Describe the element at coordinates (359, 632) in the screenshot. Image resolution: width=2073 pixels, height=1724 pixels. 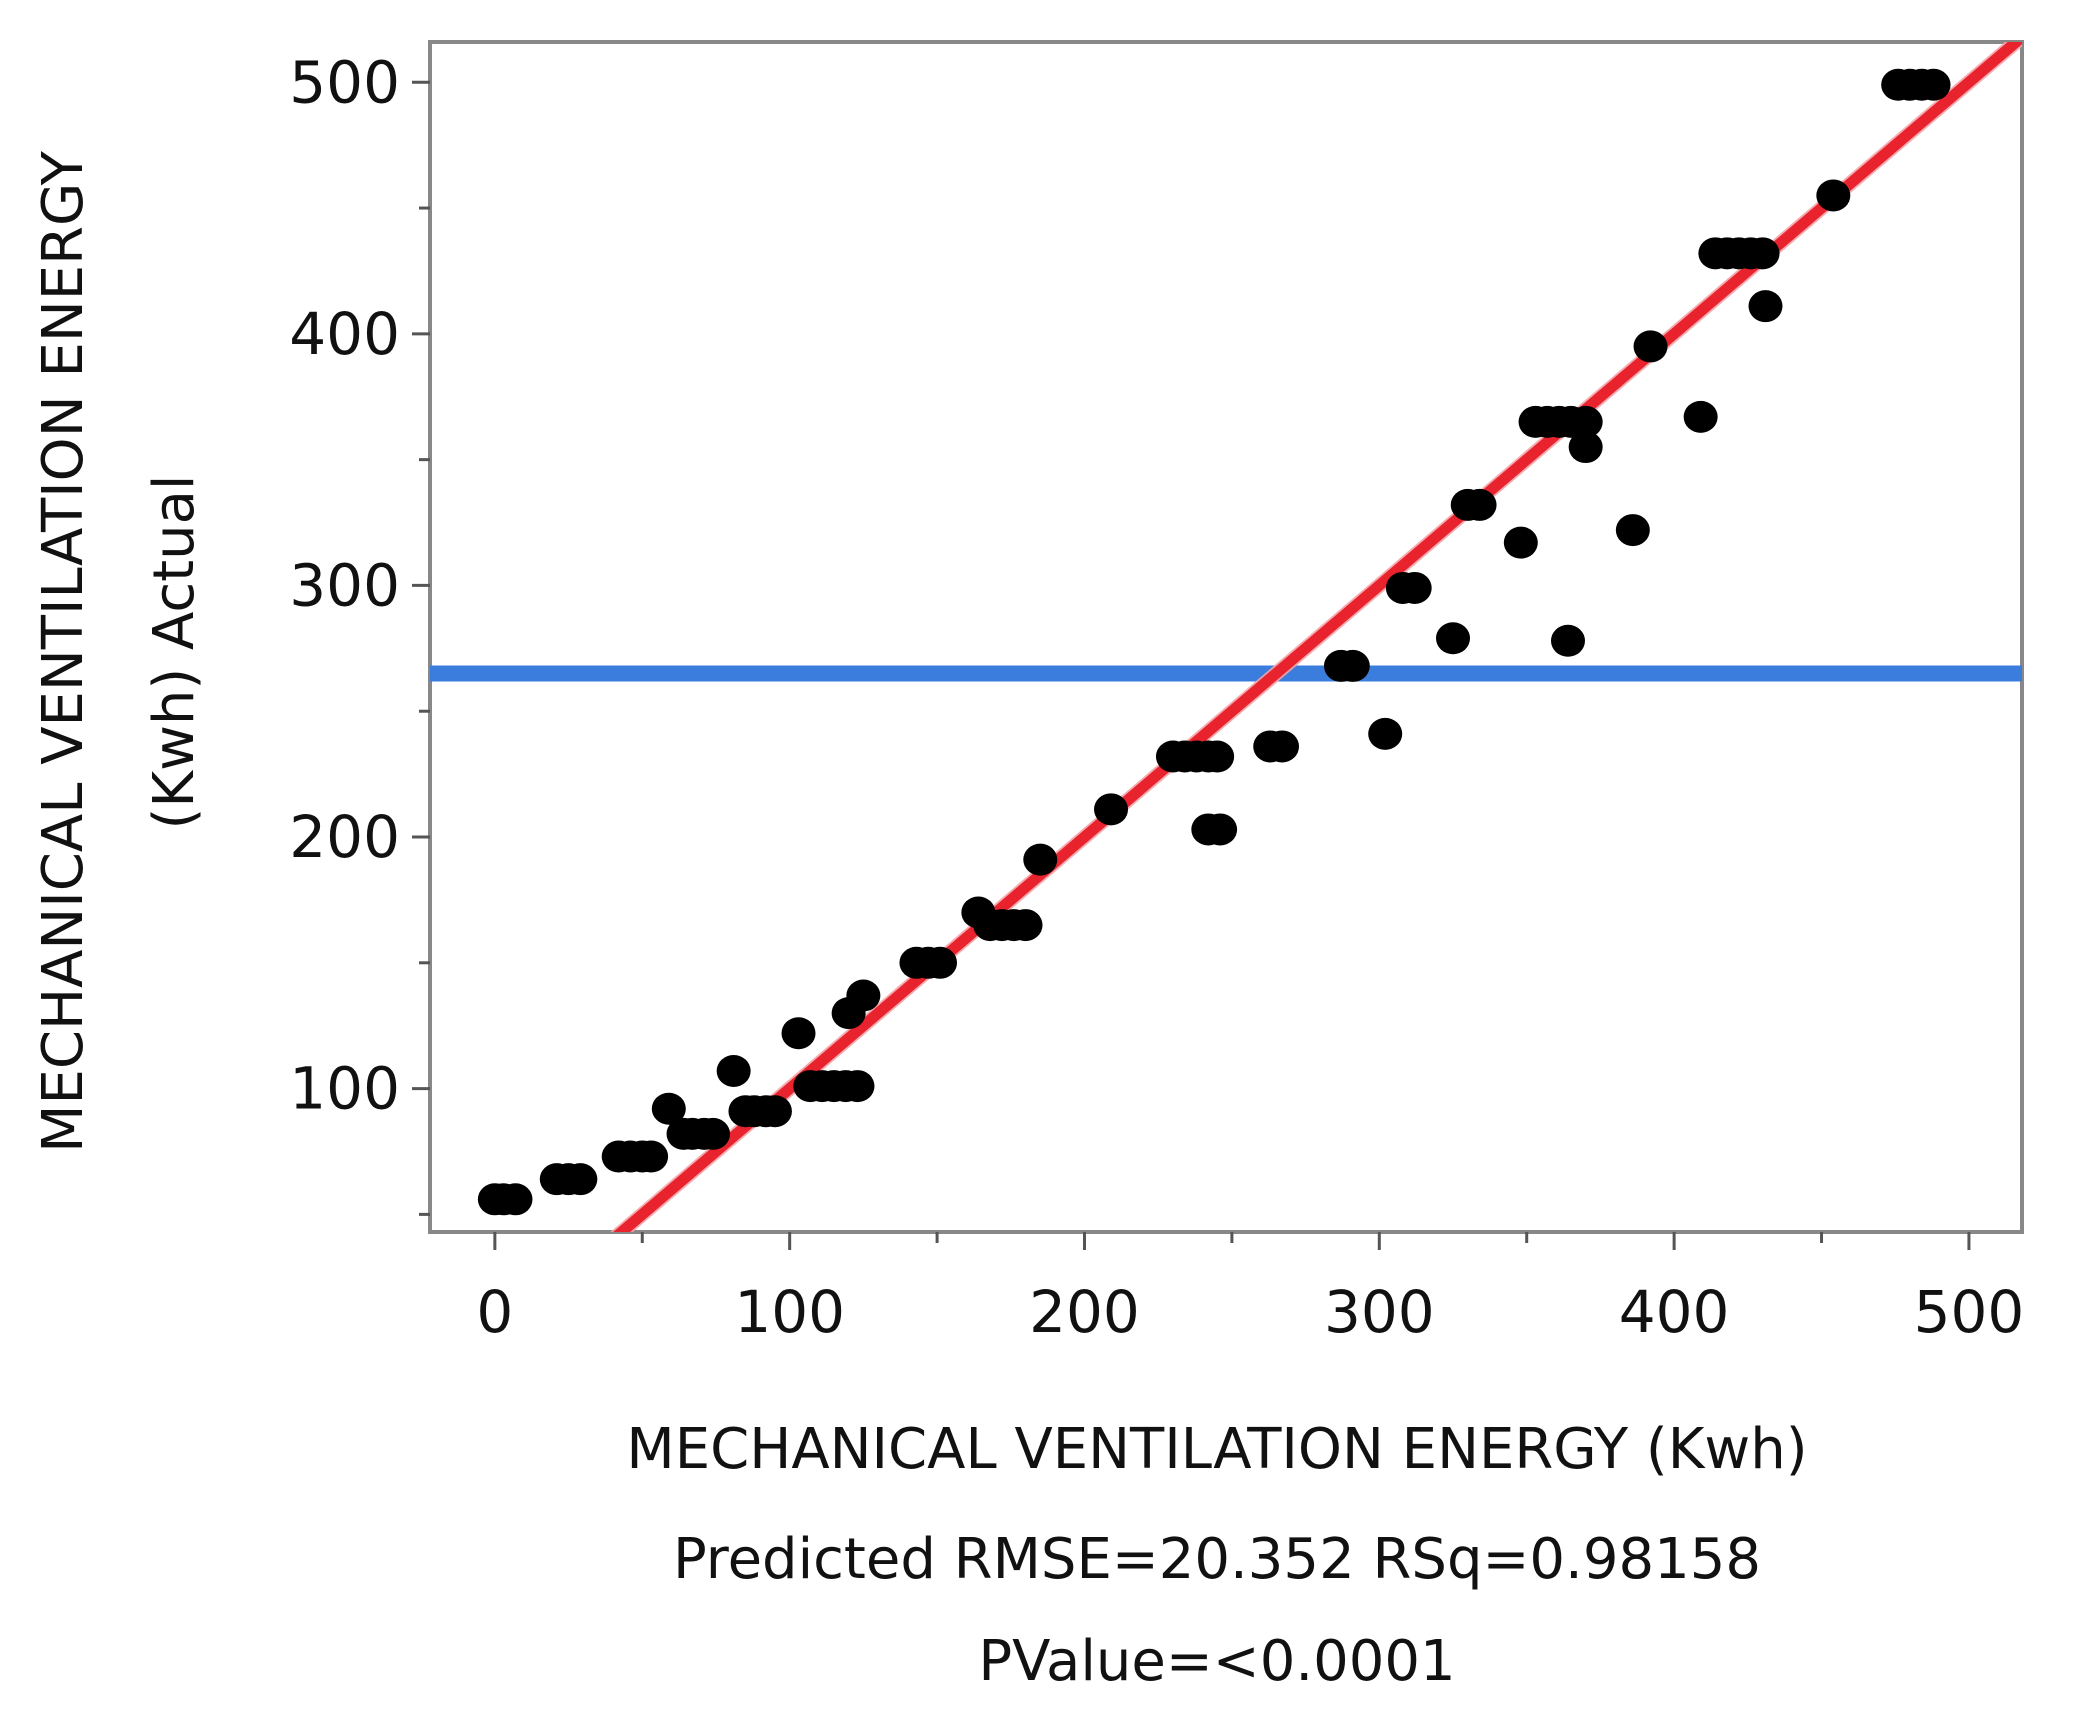
I see `y-axis-ticks: 100 200 300 400 500` at that location.